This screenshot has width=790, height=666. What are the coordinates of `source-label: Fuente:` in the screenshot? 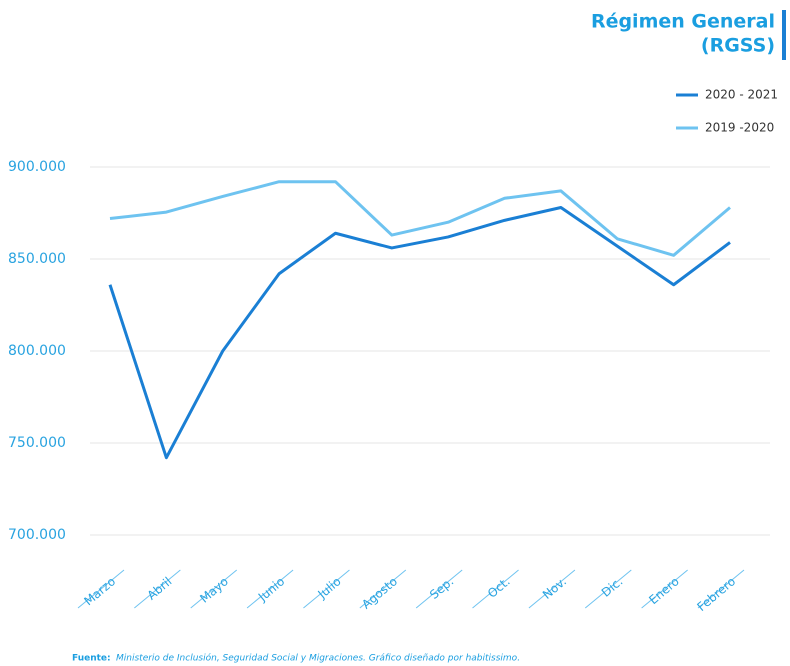 It's located at (91, 659).